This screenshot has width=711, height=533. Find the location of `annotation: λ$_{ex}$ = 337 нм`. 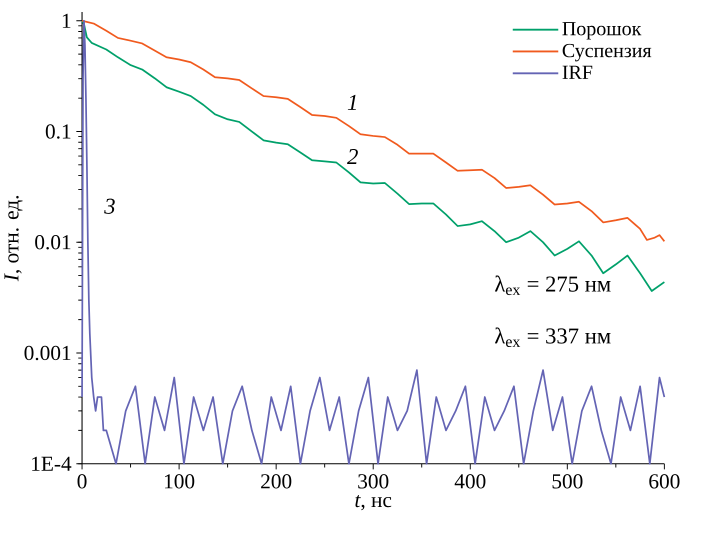

annotation: λ$_{ex}$ = 337 нм is located at coordinates (552, 337).